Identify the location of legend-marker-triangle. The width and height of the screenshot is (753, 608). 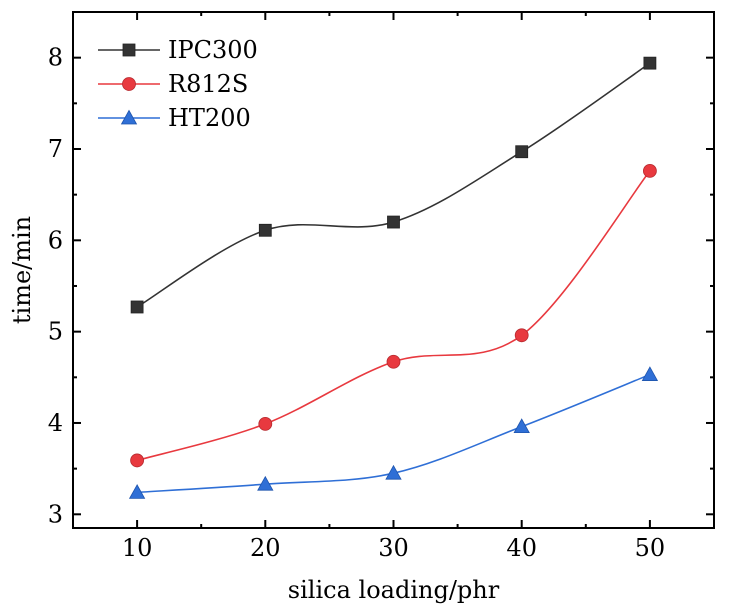
(129, 117).